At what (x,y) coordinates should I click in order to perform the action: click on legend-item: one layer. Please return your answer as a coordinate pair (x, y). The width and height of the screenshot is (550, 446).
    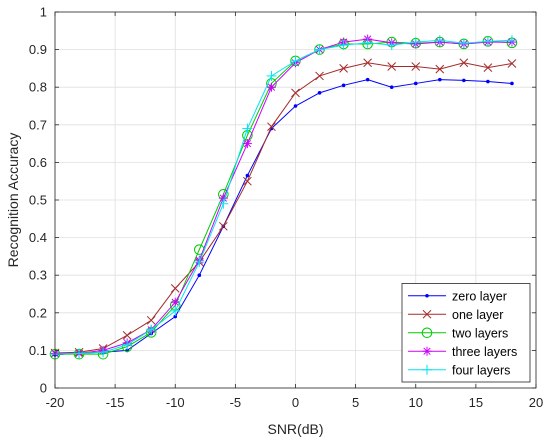
    Looking at the image, I should click on (455, 315).